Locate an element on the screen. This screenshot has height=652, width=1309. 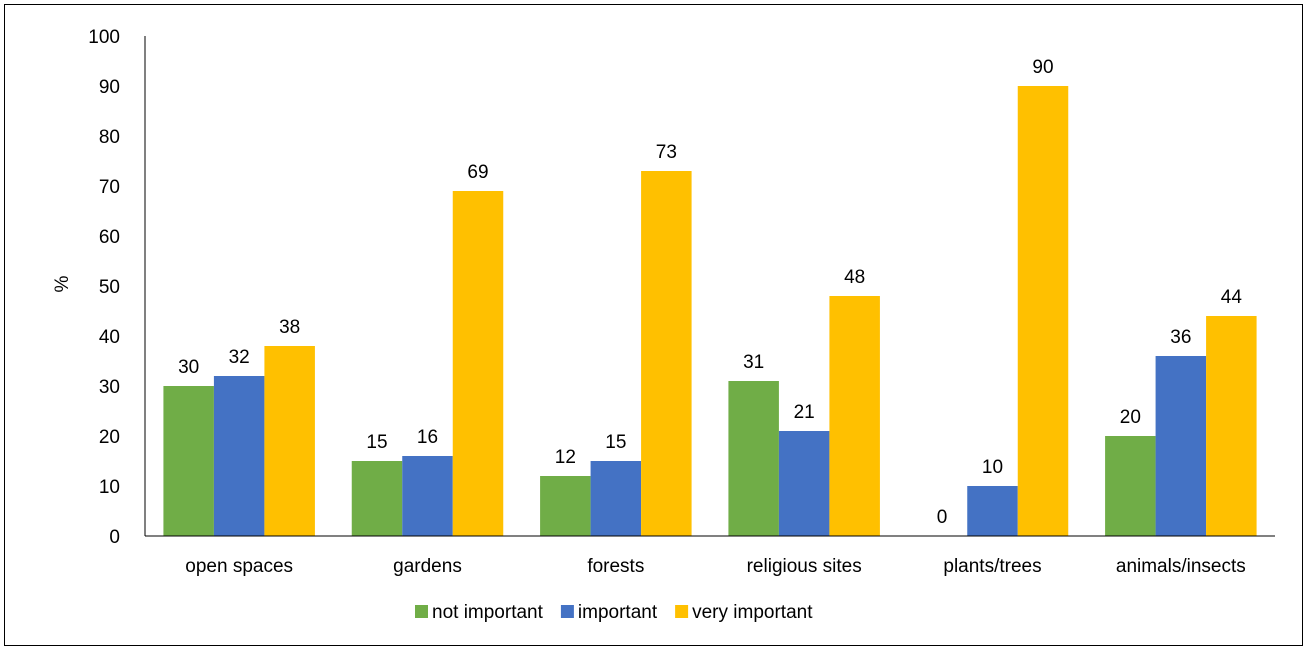
legend-label: important is located at coordinates (618, 612).